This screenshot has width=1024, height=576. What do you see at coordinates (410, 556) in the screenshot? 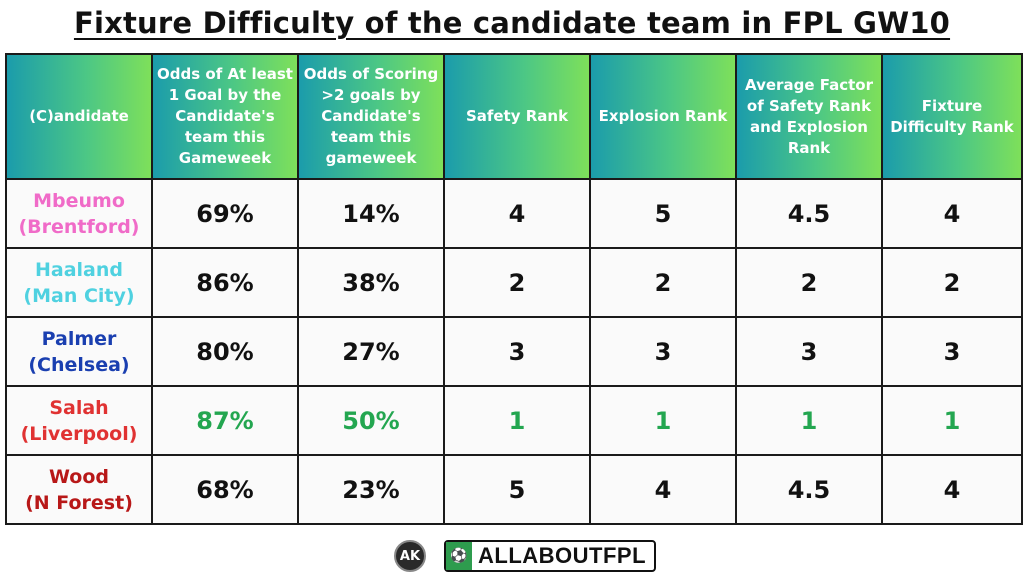
I see `ak-logo-icon: AK` at bounding box center [410, 556].